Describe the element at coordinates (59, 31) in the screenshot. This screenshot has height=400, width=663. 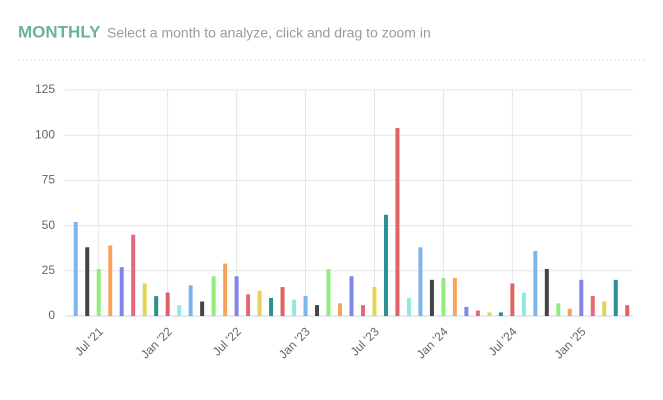
I see `chart-title: MONTHLY` at that location.